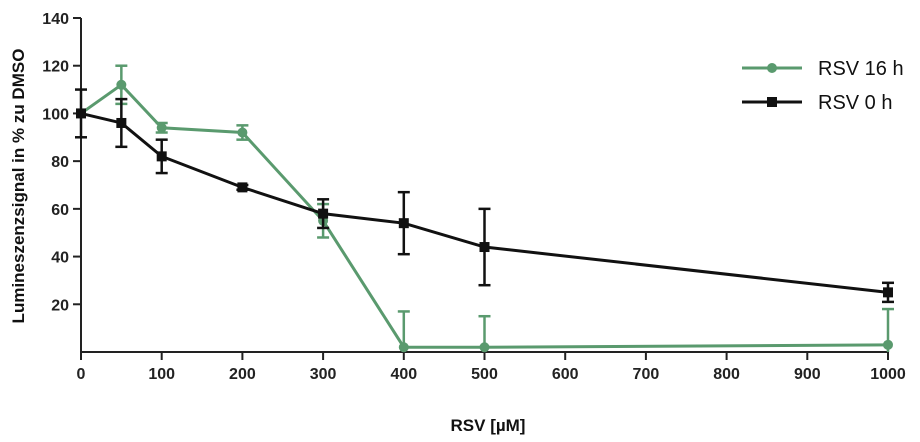  I want to click on x-tick-label: 700, so click(646, 374).